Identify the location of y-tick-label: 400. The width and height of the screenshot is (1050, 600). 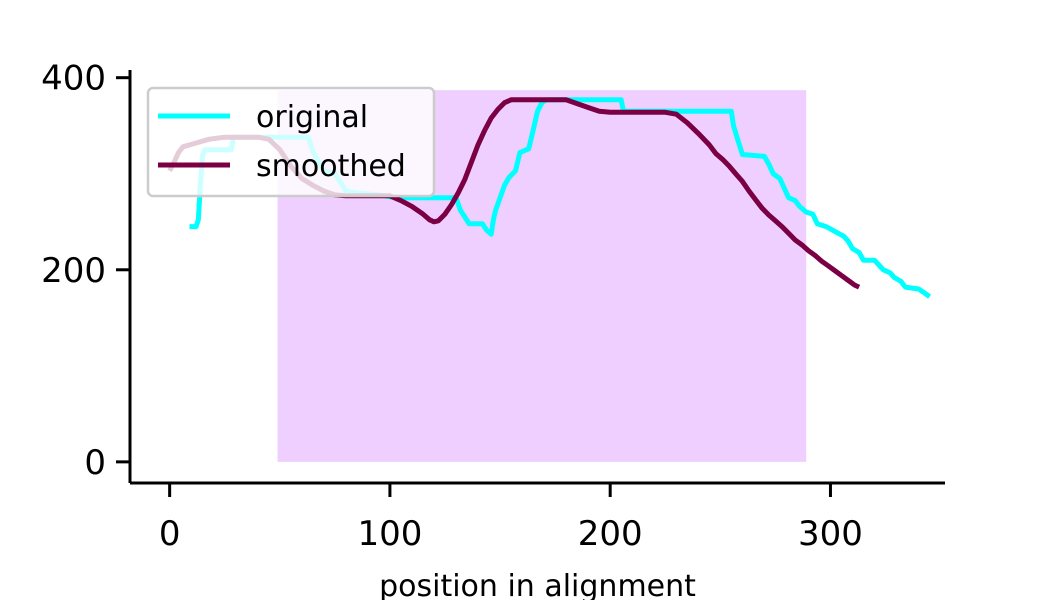
(73, 79).